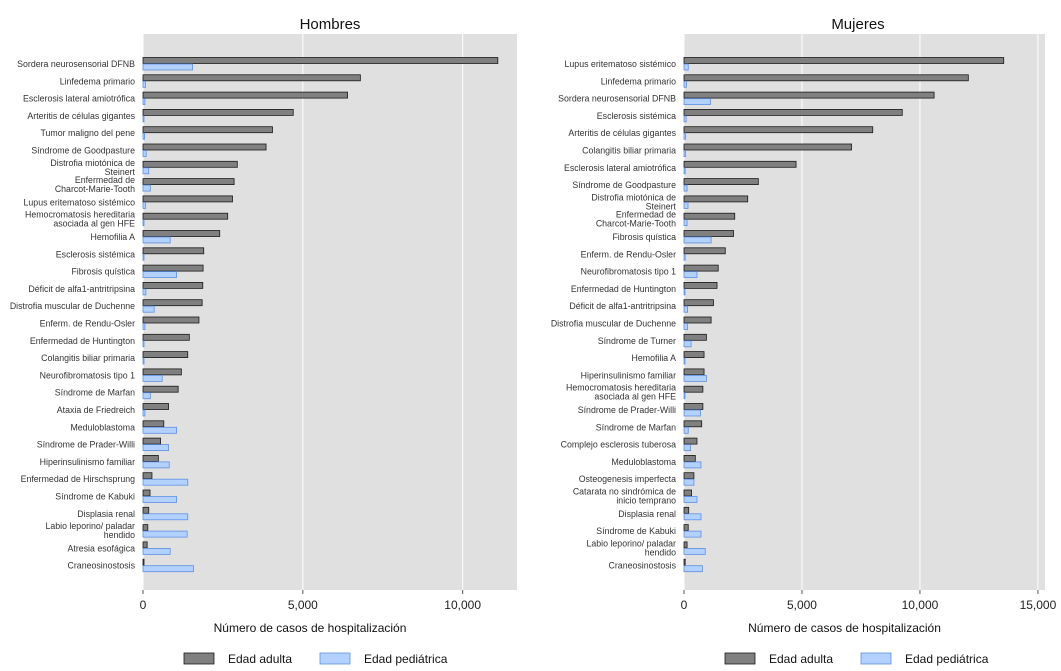 The width and height of the screenshot is (1061, 671). What do you see at coordinates (92, 163) in the screenshot?
I see `category-label-line: Distrofia miotónica de` at bounding box center [92, 163].